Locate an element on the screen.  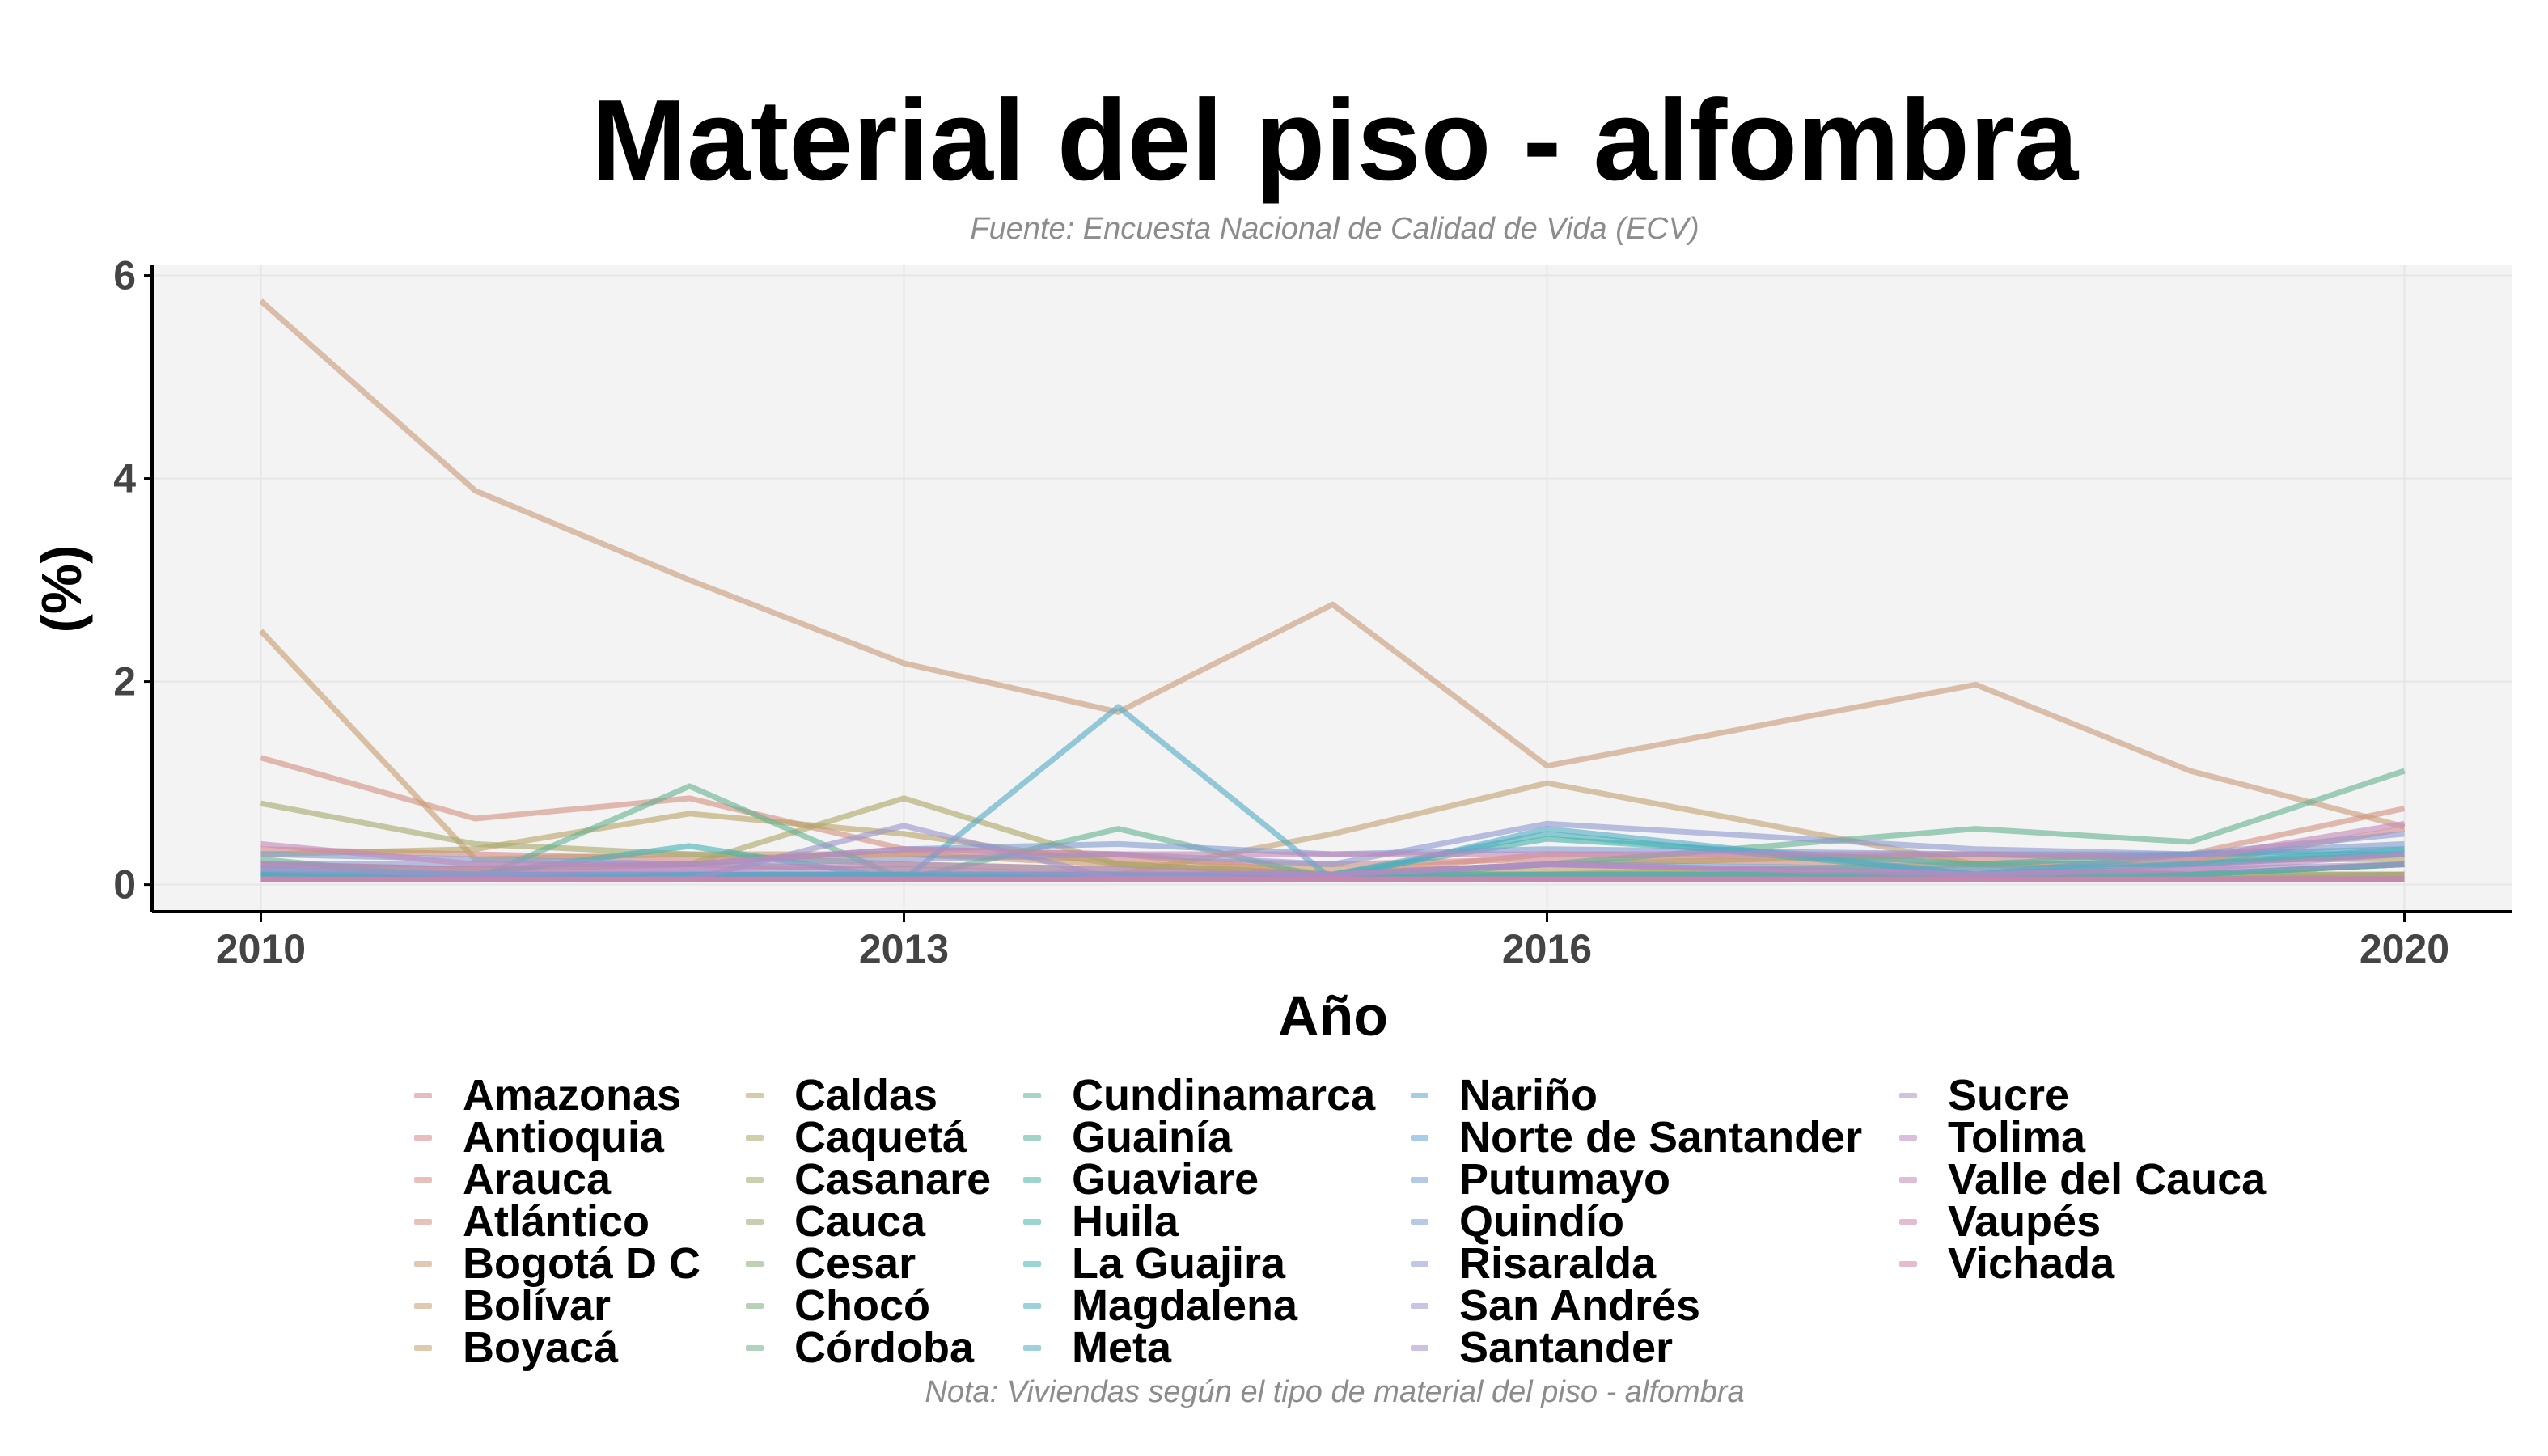
legend-item: Risaralda is located at coordinates (1533, 1264).